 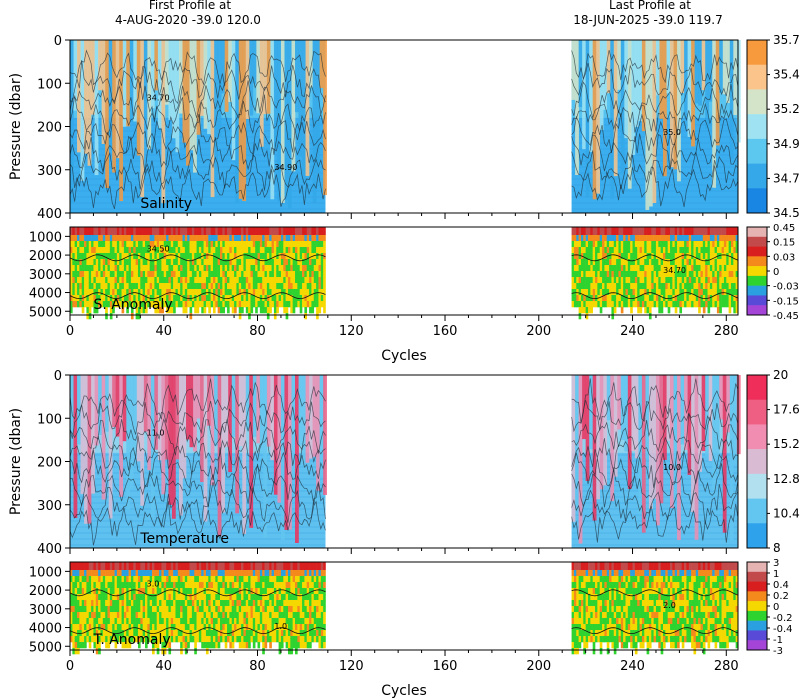 I want to click on contour-label: 3.0, so click(x=153, y=584).